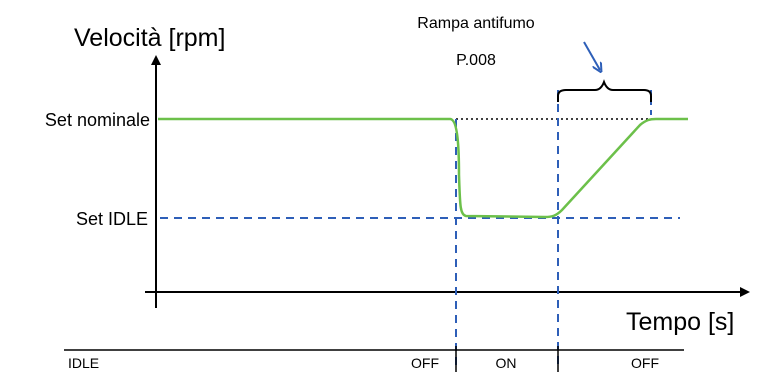  What do you see at coordinates (475, 23) in the screenshot?
I see `annotation-rampa-antifumo: Rampa antifumo` at bounding box center [475, 23].